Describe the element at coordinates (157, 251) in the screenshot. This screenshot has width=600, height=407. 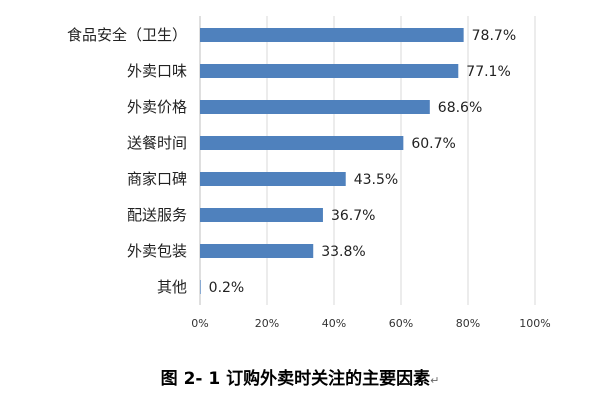
I see `category-label: 外卖包装` at that location.